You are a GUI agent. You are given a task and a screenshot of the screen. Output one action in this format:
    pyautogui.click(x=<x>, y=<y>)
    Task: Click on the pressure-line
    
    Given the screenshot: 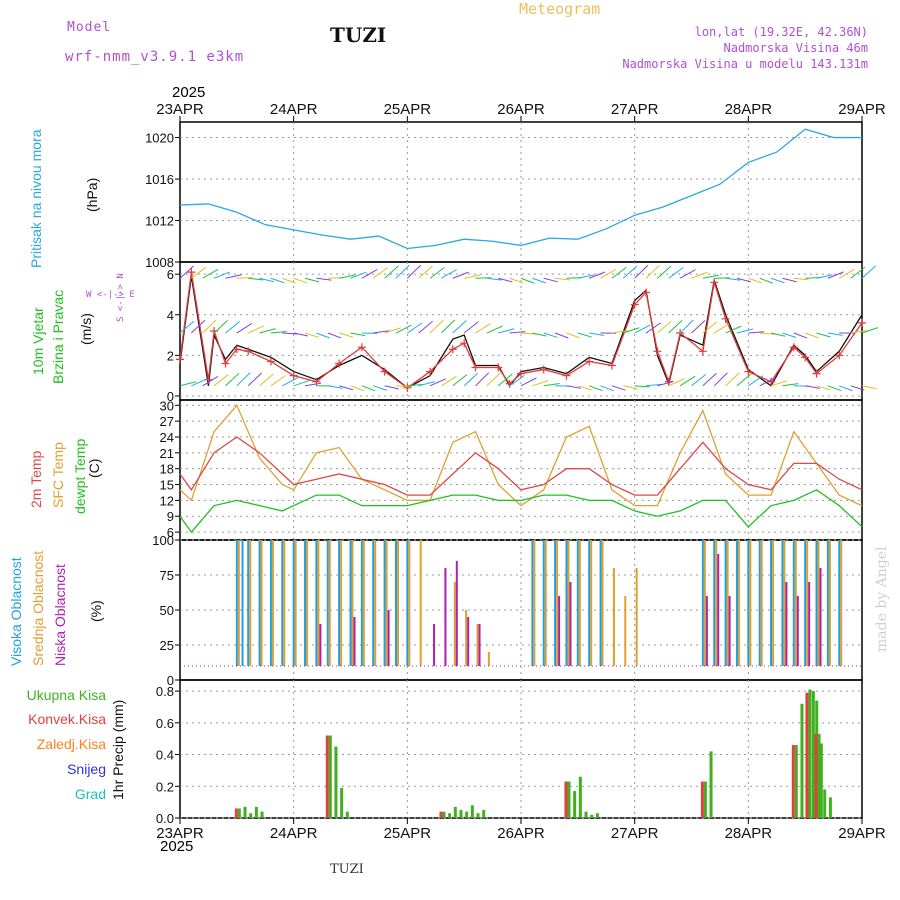 What is the action you would take?
    pyautogui.click(x=520, y=189)
    